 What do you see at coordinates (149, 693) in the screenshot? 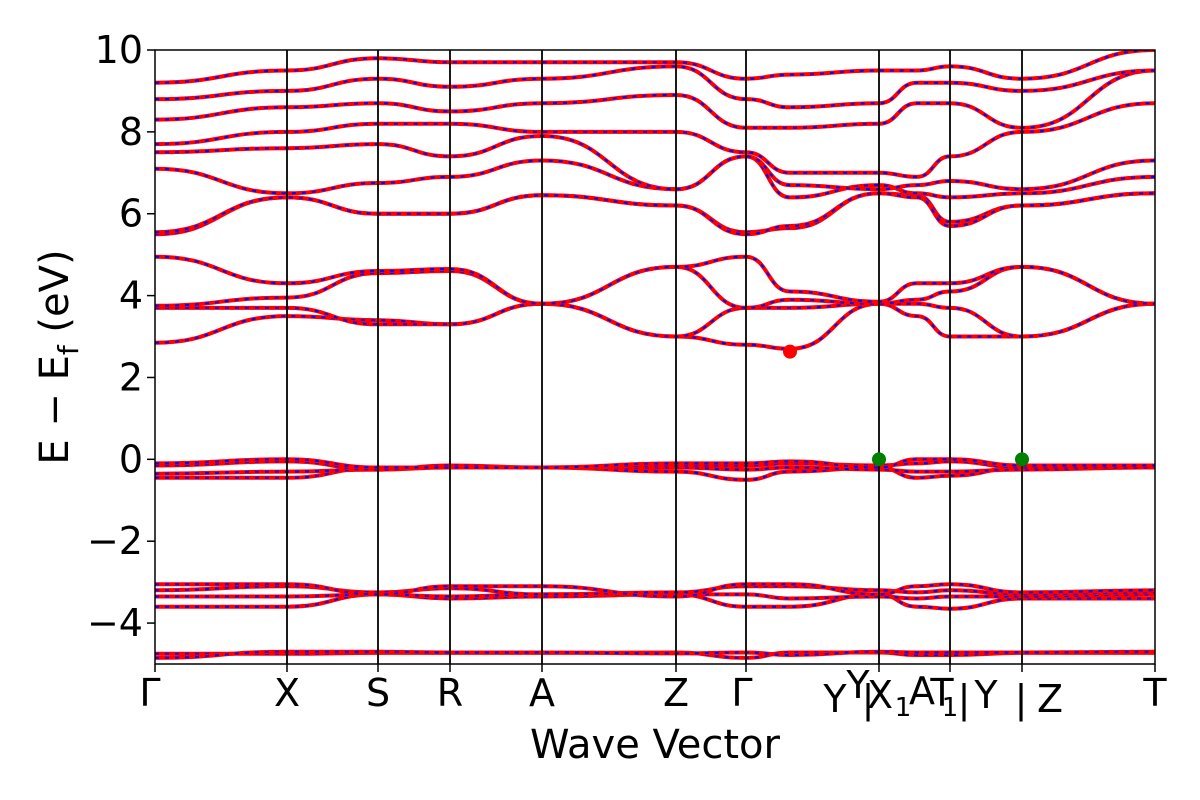
I see `x-tick-label-0: Γ` at bounding box center [149, 693].